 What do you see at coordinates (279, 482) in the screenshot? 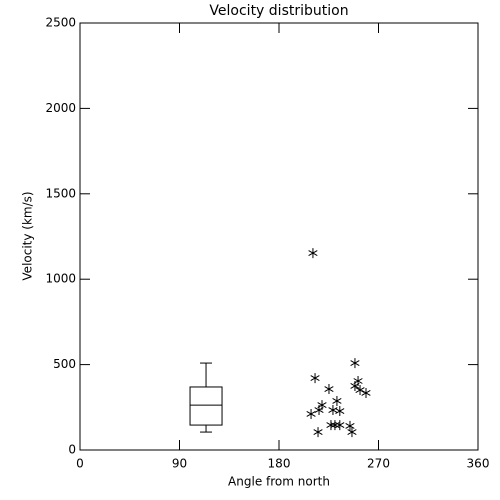
I see `x-axis-label: Angle from north` at bounding box center [279, 482].